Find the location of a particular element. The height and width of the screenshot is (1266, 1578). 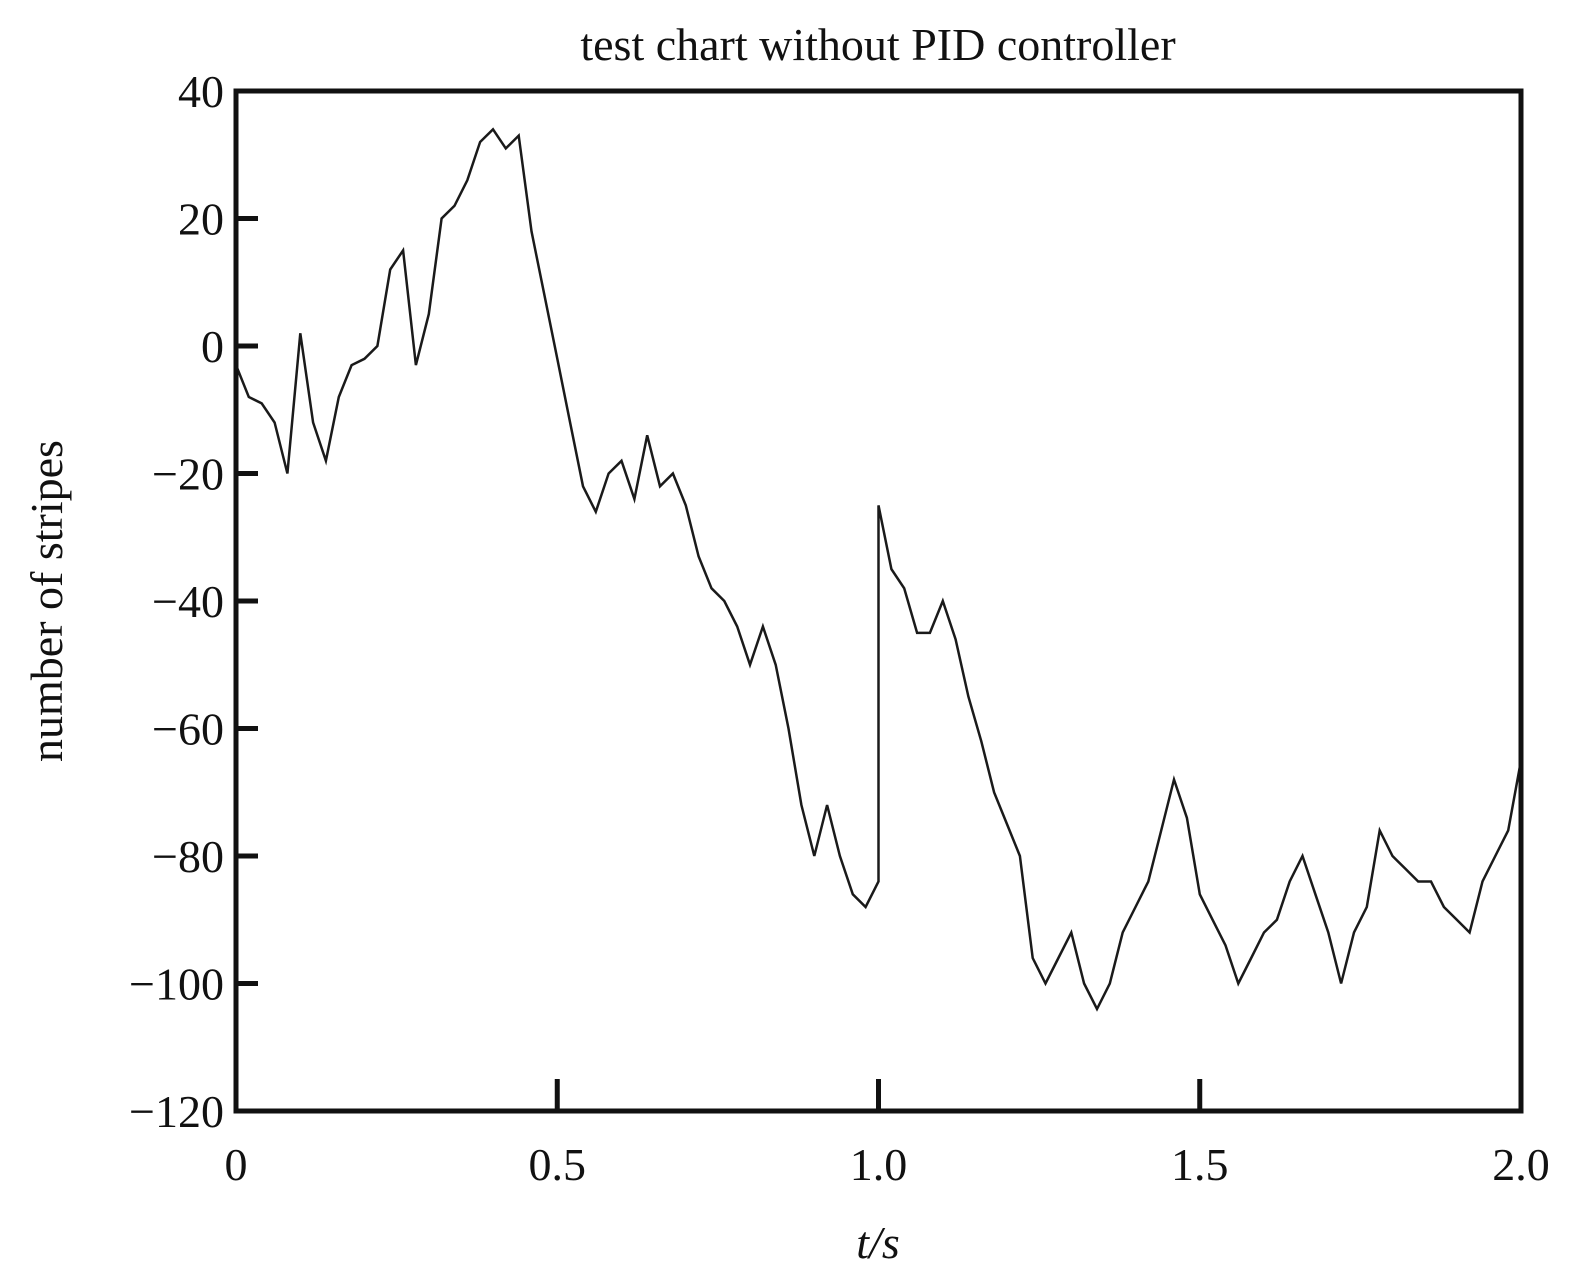

y-tick-label: −20 is located at coordinates (188, 474).